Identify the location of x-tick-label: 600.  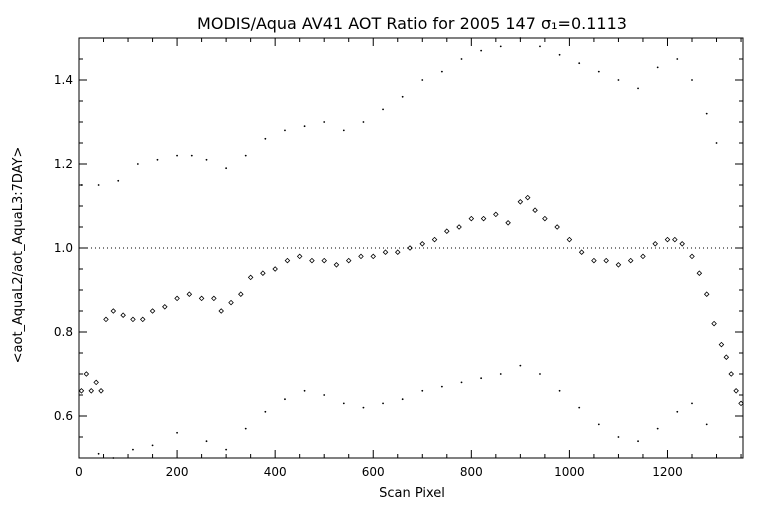
(373, 472).